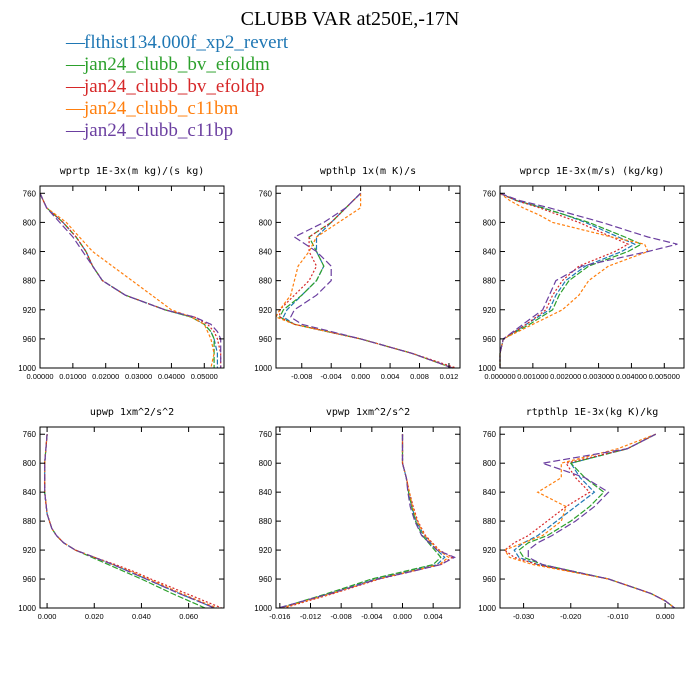 The height and width of the screenshot is (700, 700). What do you see at coordinates (171, 376) in the screenshot?
I see `x-tick-label: 0.04000` at bounding box center [171, 376].